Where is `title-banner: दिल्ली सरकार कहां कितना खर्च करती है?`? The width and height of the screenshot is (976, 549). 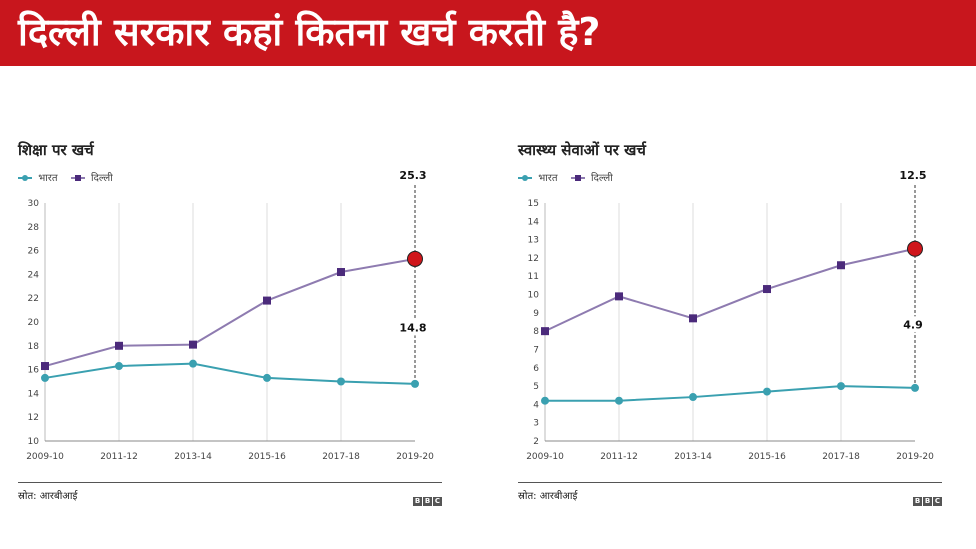
title-banner: दिल्ली सरकार कहां कितना खर्च करती है? is located at coordinates (488, 33).